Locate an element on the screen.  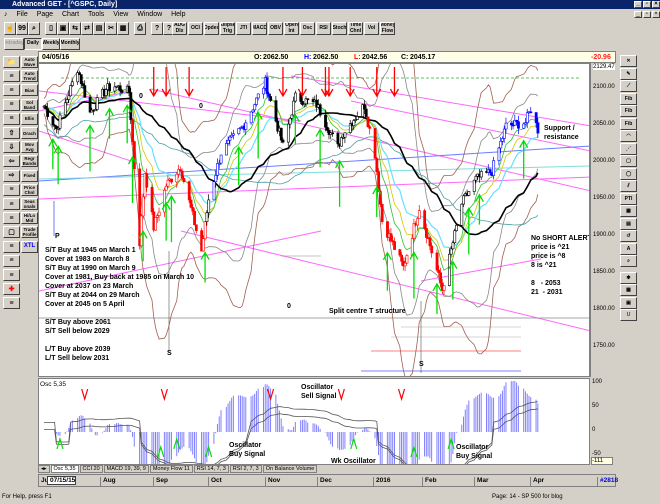
fib-time-icon: Fib is located at coordinates (628, 123).